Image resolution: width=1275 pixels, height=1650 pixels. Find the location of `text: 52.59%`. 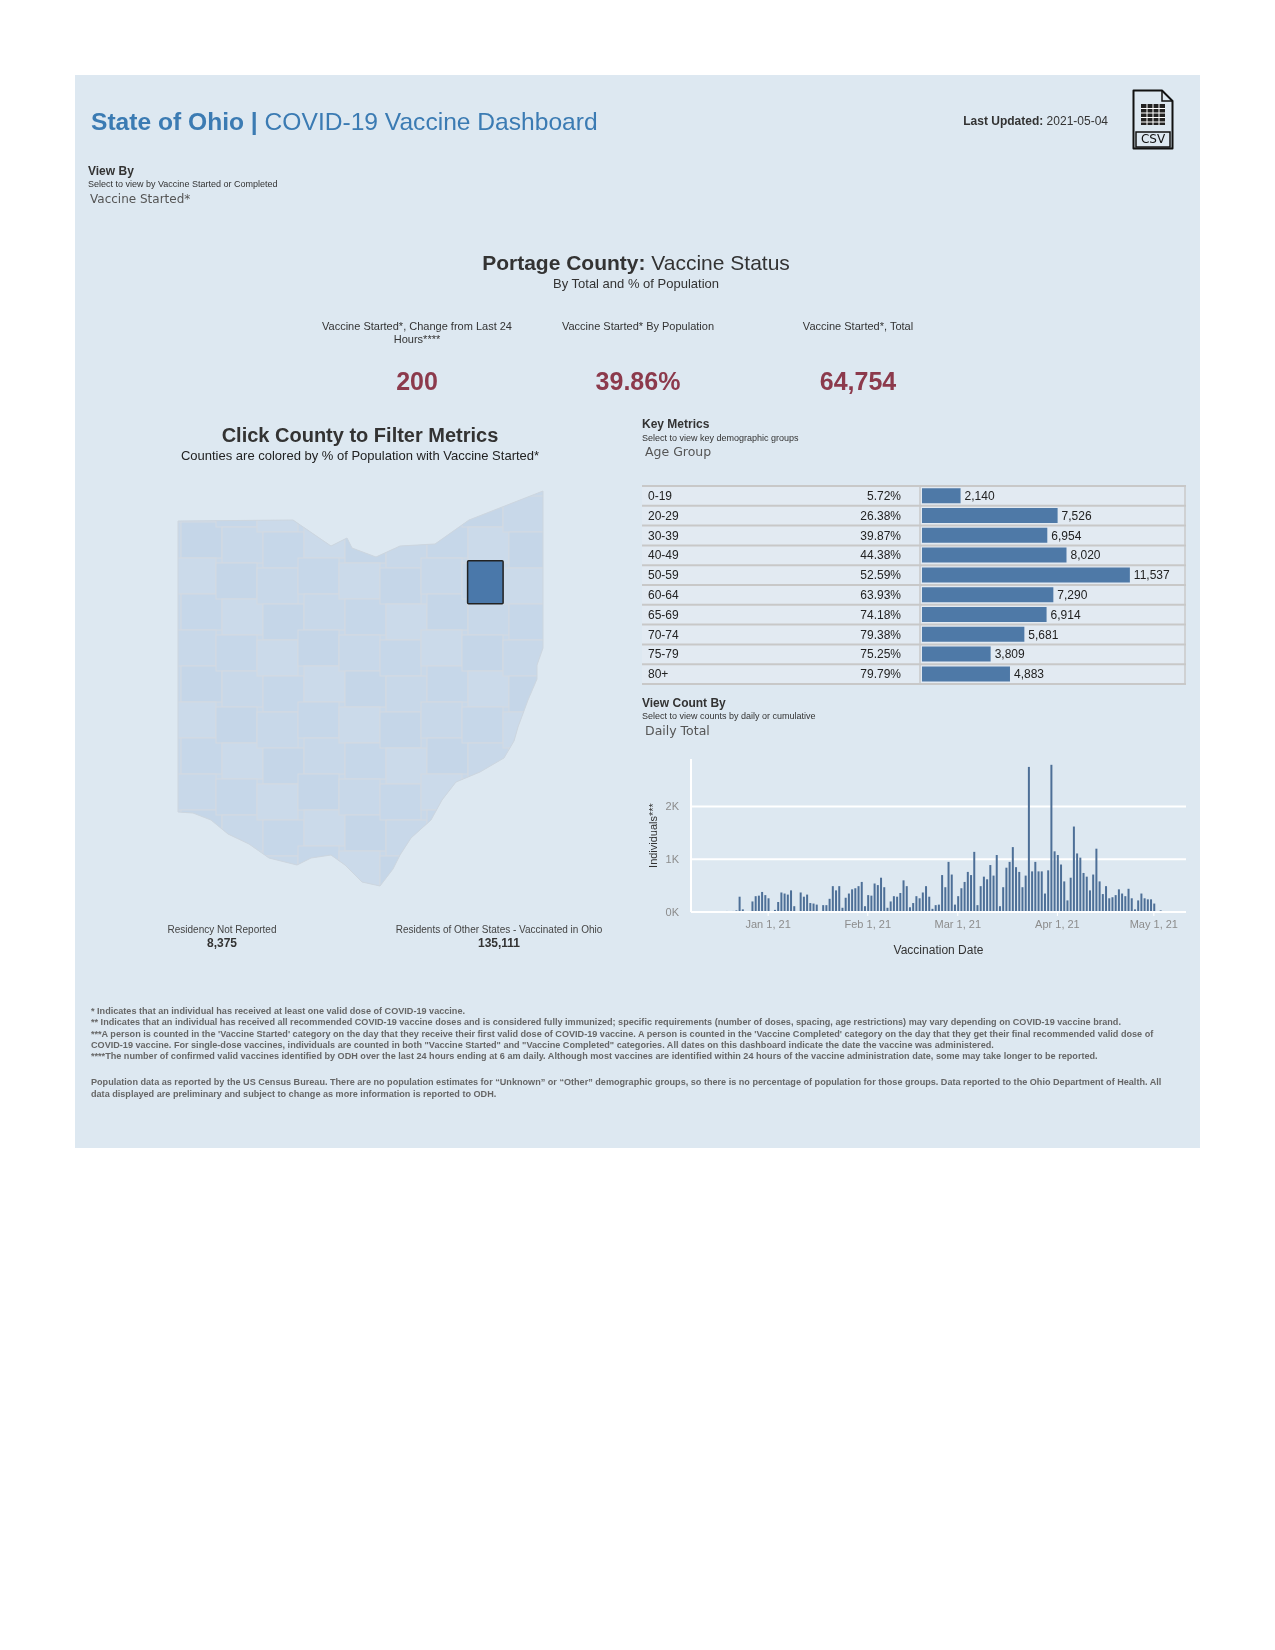

text: 52.59% is located at coordinates (881, 575).